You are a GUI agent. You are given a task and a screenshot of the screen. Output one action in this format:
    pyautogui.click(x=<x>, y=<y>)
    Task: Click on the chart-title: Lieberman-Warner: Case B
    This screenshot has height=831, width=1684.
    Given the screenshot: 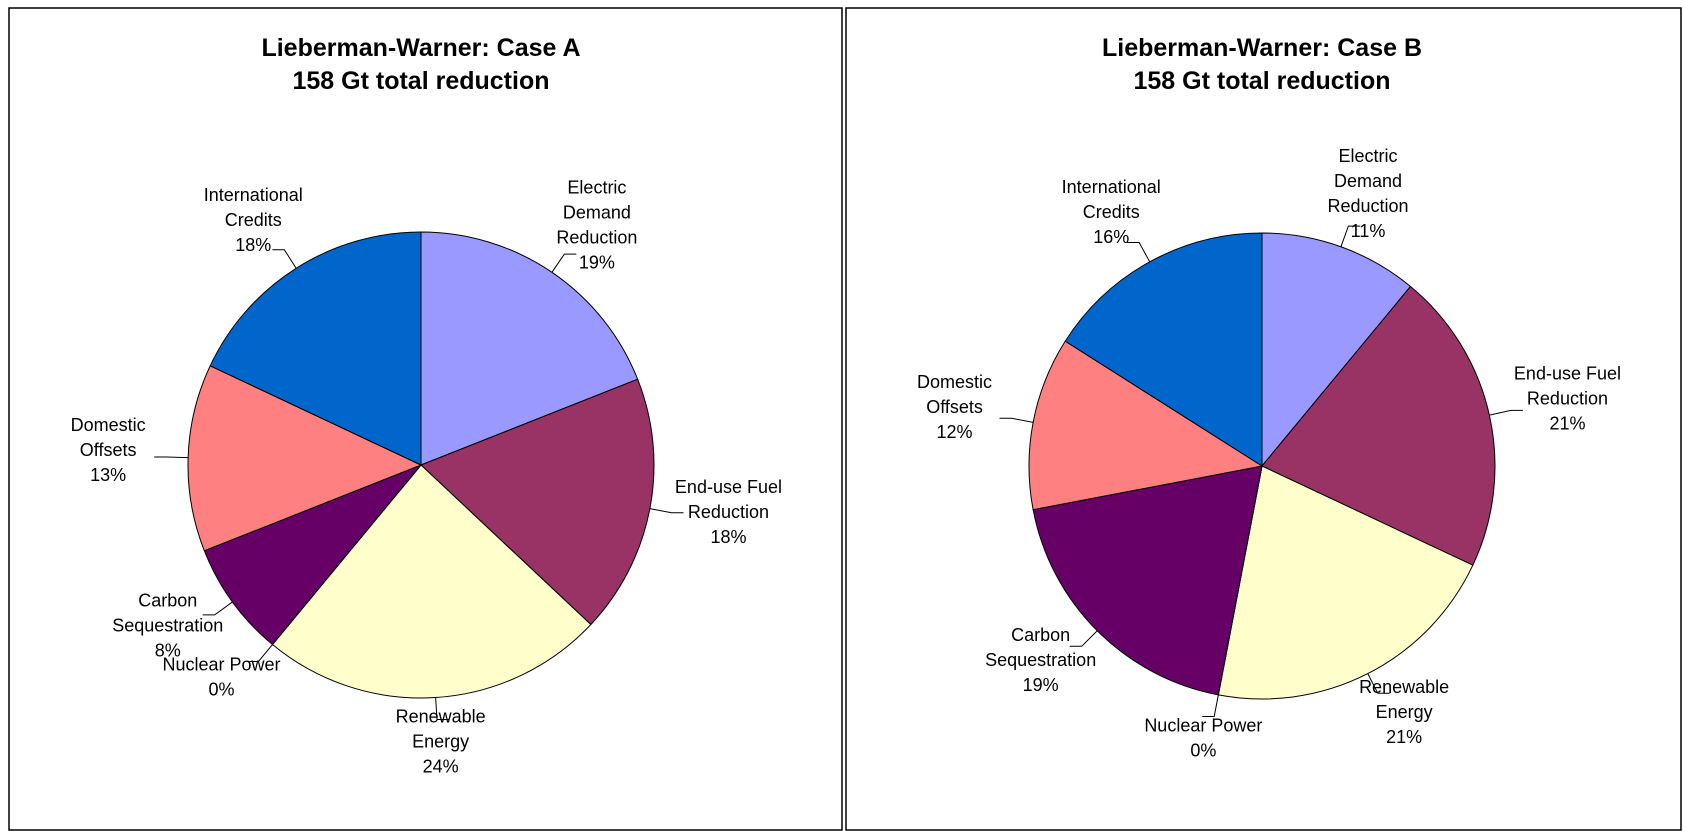 What is the action you would take?
    pyautogui.click(x=1262, y=48)
    